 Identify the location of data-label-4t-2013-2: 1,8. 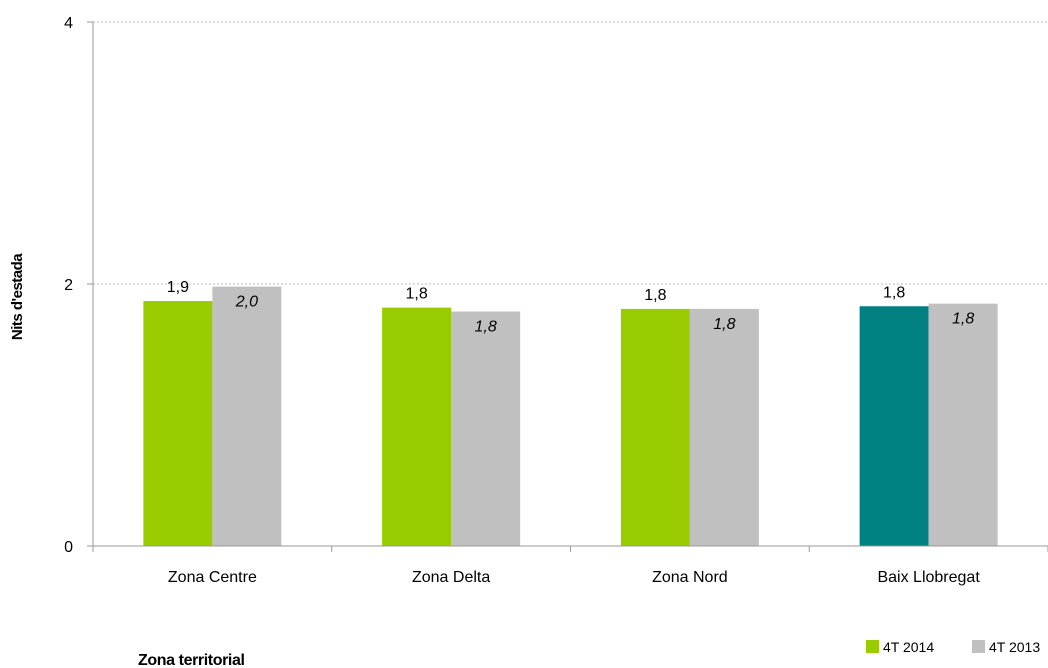
(724, 324).